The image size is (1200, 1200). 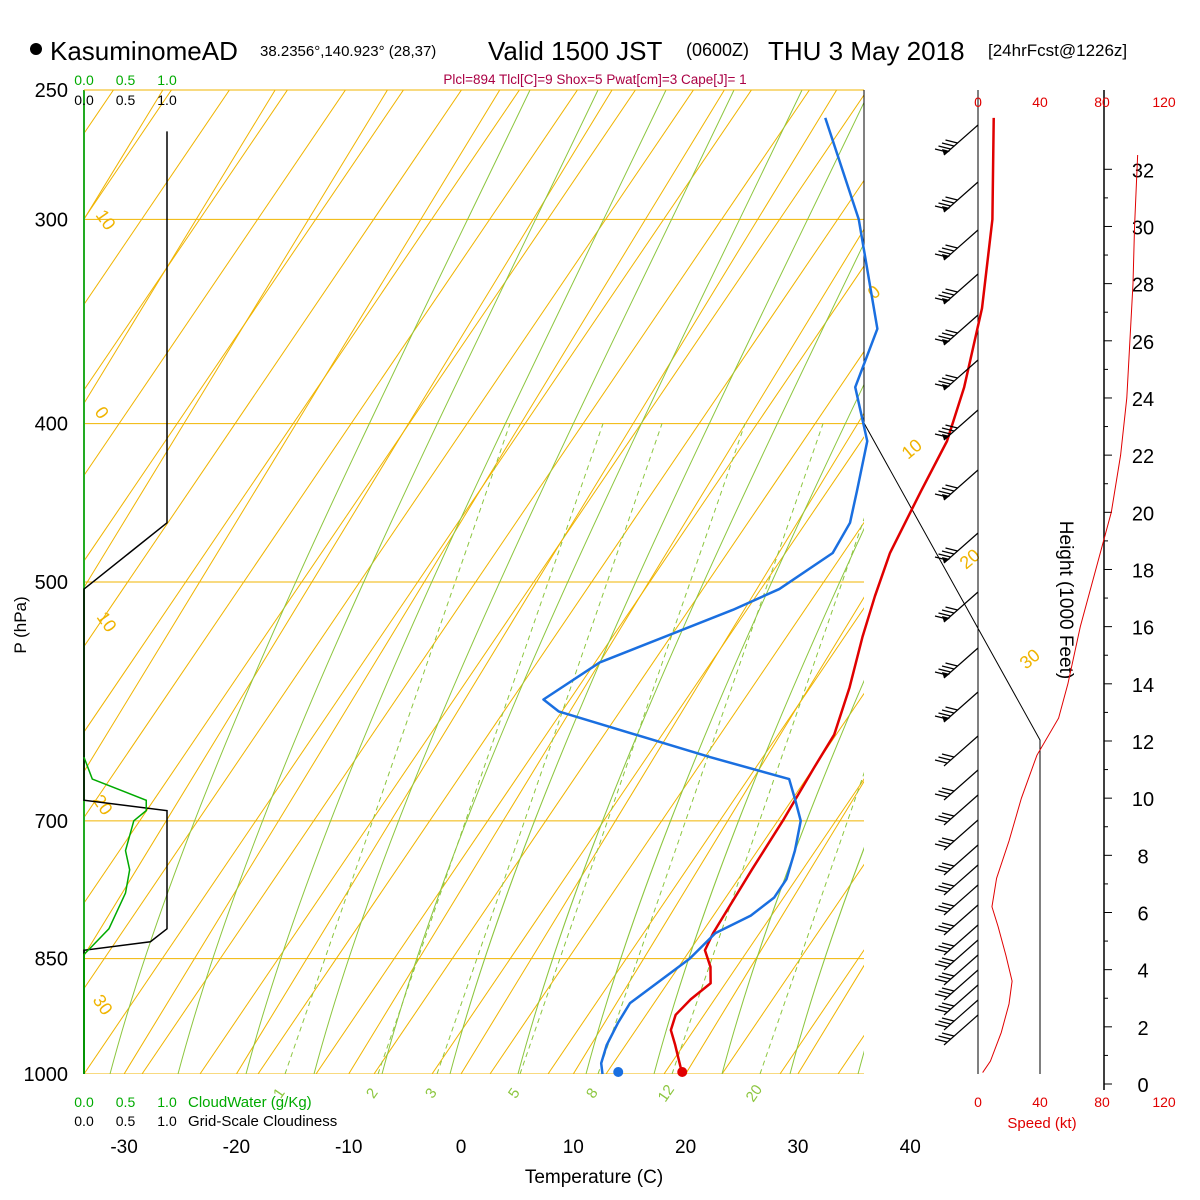 I want to click on y-tick-label: 850, so click(x=51, y=960).